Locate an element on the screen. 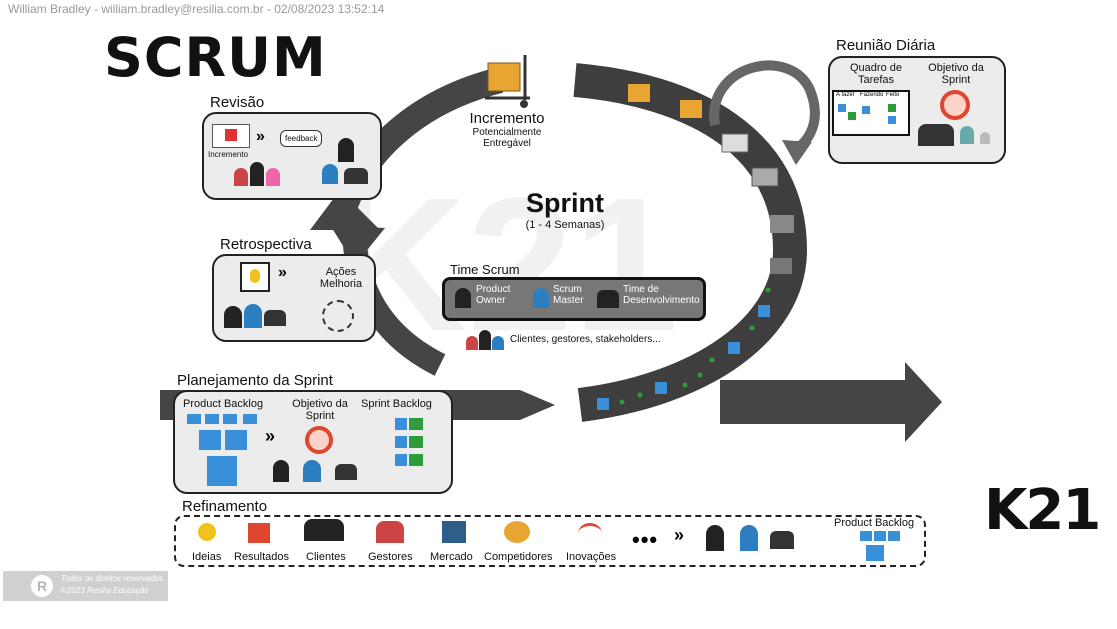  planning-sprint-backlog-label: Sprint Backlog is located at coordinates (396, 404).